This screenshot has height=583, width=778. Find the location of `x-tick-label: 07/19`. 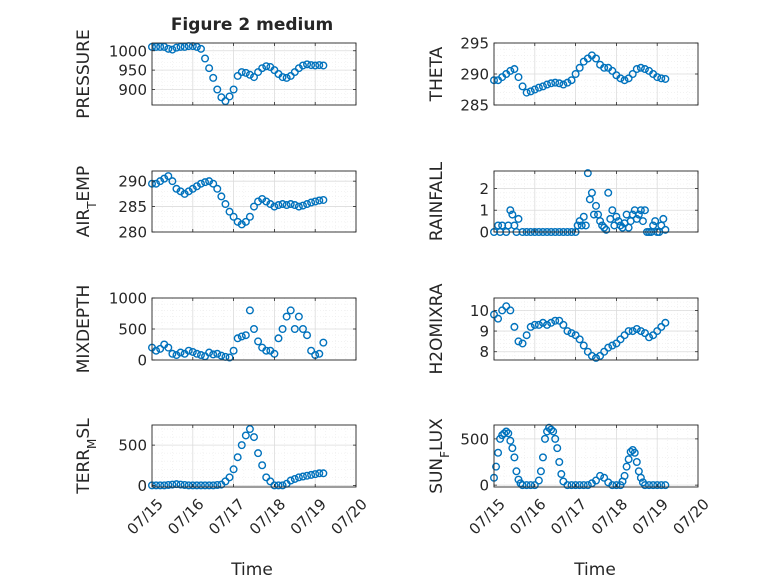

x-tick-label: 07/19 is located at coordinates (650, 516).